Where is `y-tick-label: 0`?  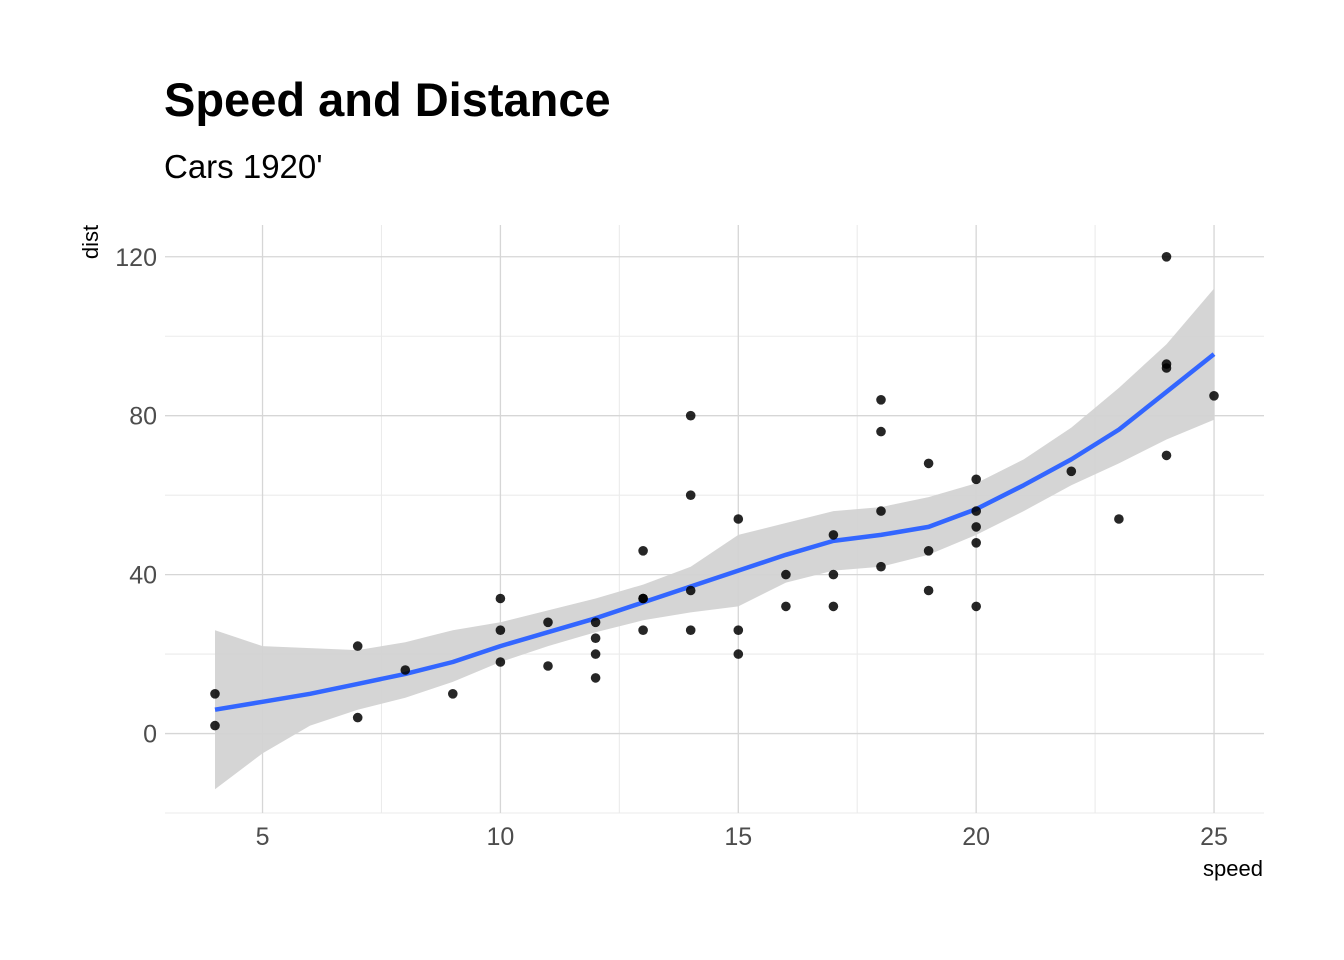
y-tick-label: 0 is located at coordinates (150, 735).